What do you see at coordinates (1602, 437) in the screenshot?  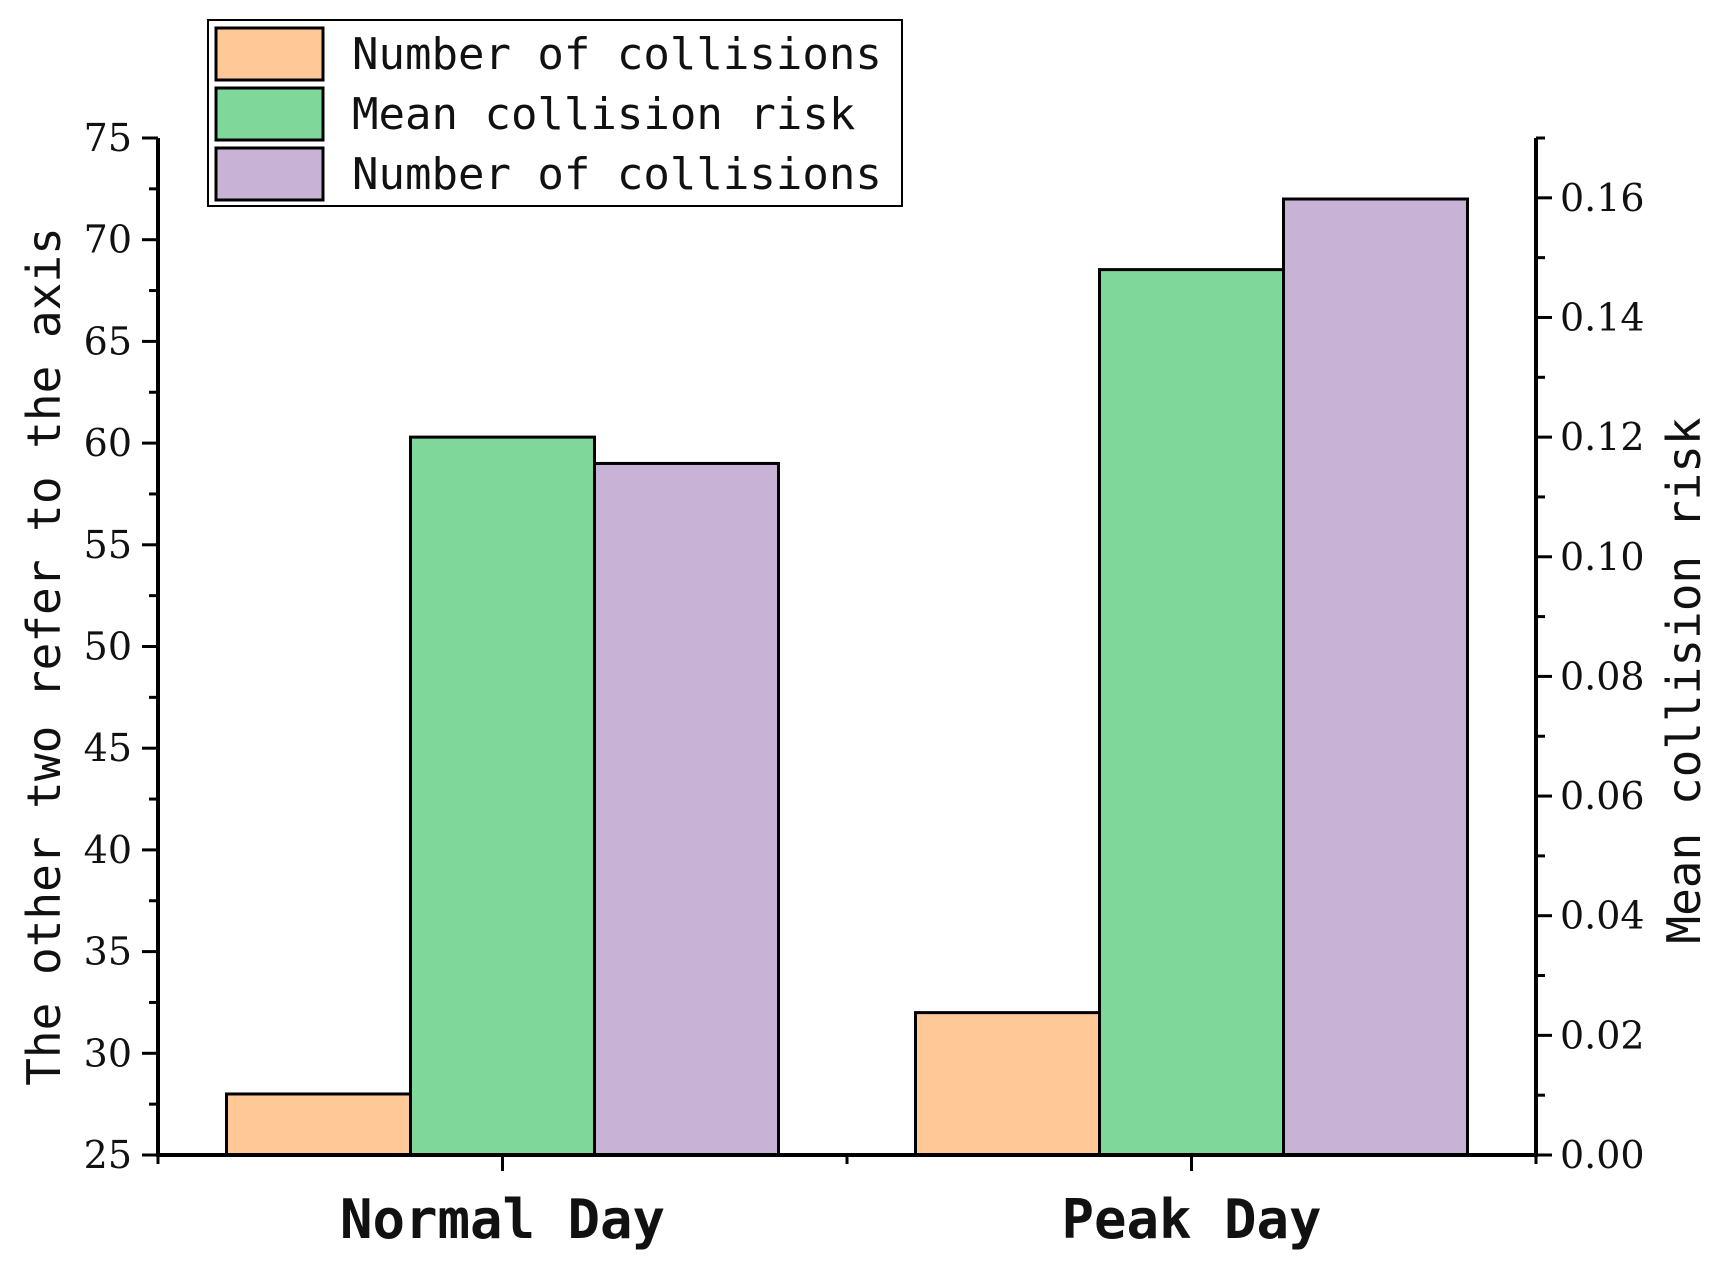 I see `right-tick-label: 0.12` at bounding box center [1602, 437].